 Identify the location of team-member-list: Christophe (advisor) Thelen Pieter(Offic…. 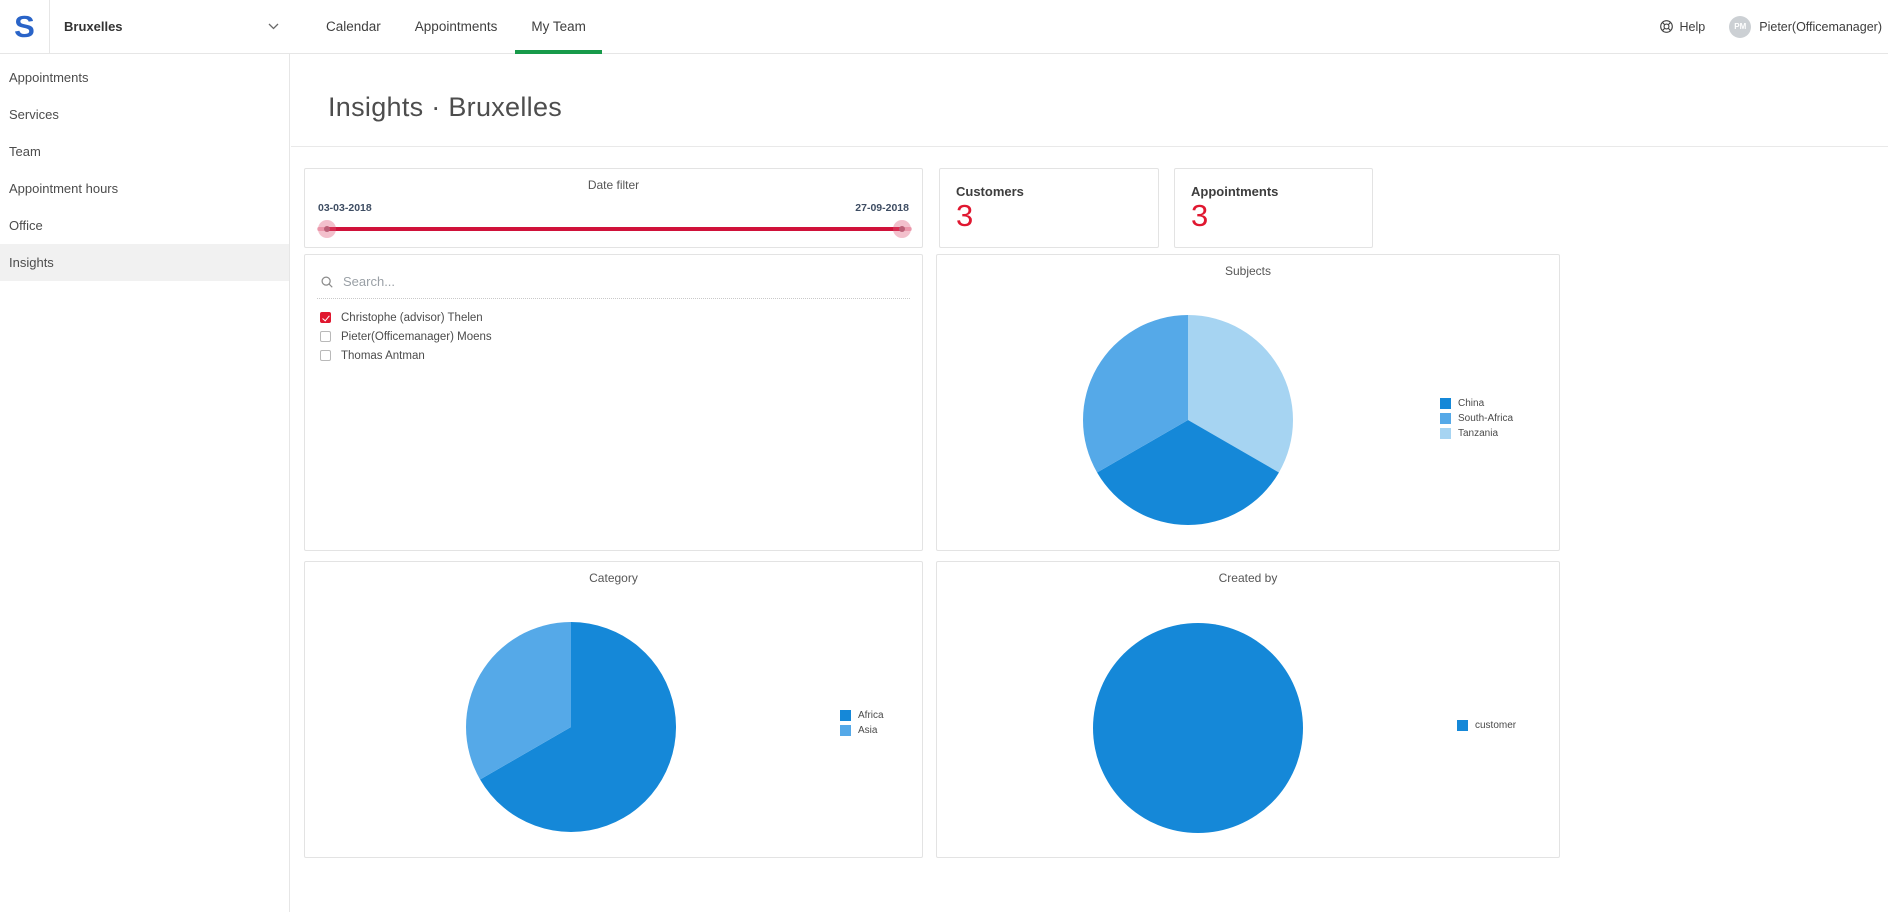
(613, 336).